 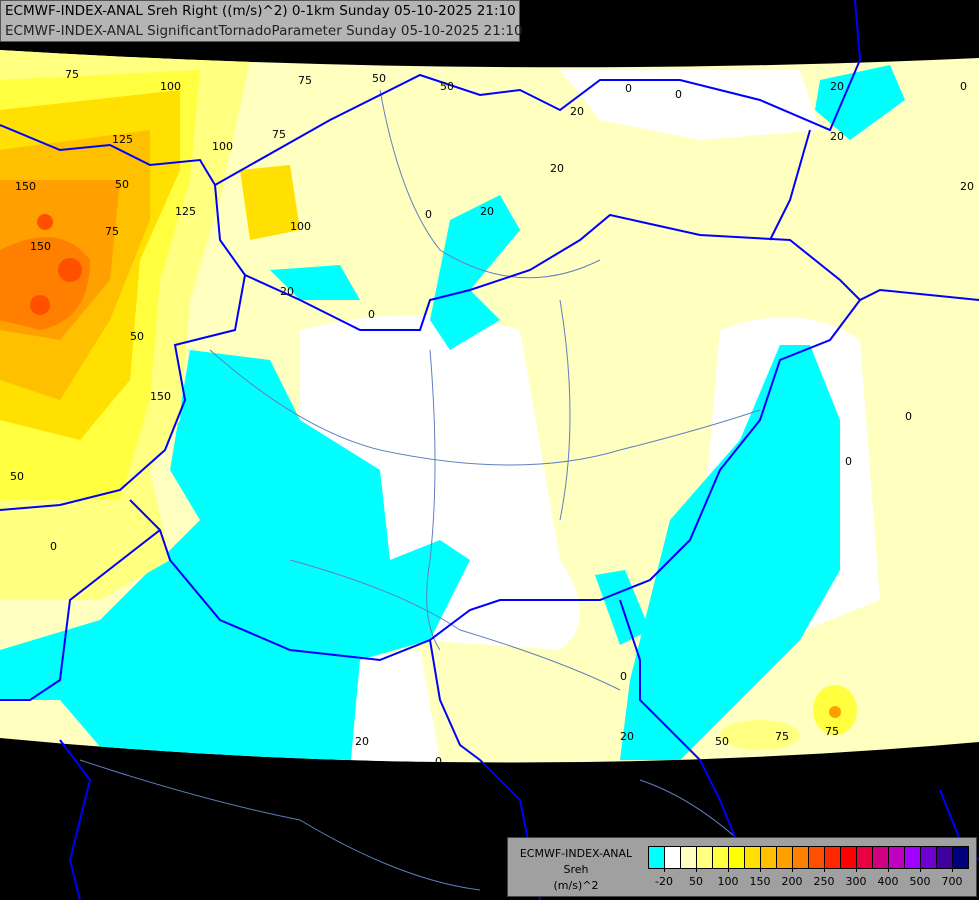 I want to click on legend-tick-label: 100, so click(x=728, y=881).